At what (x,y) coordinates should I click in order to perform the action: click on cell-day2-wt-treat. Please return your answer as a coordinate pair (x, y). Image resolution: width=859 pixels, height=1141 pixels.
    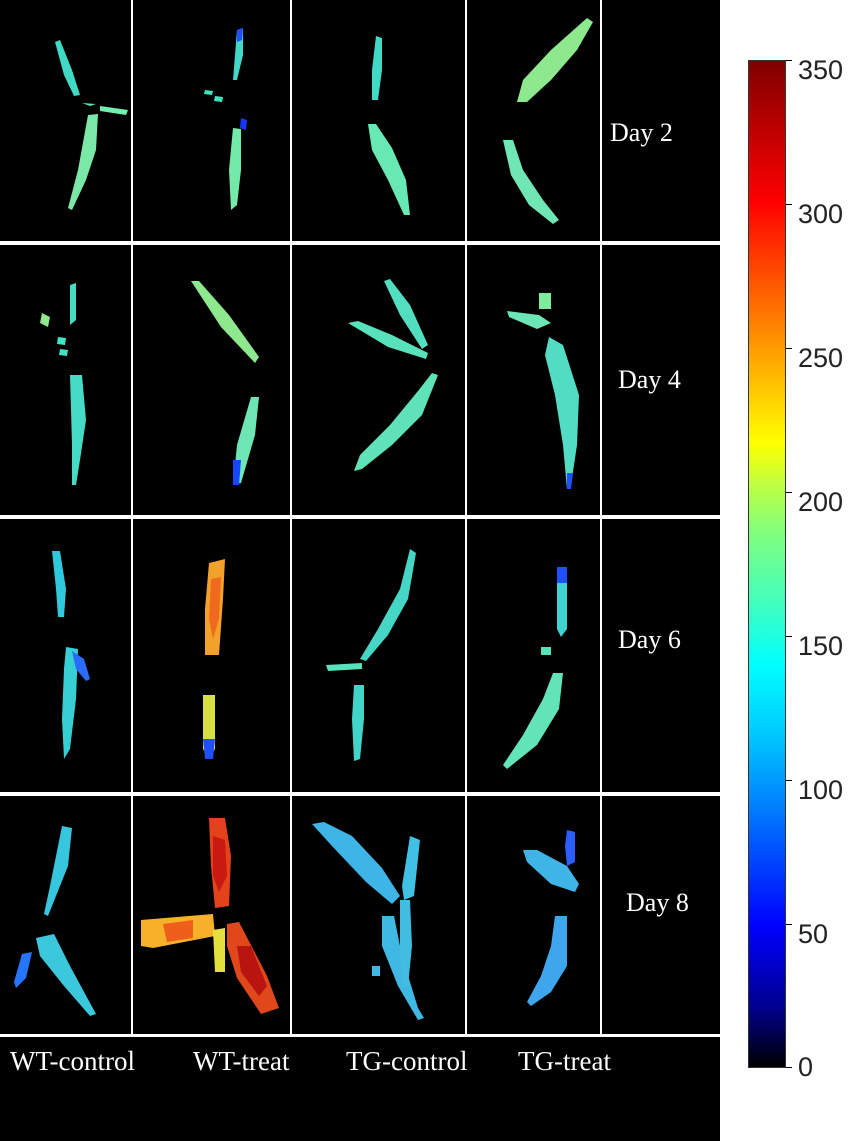
    Looking at the image, I should click on (211, 120).